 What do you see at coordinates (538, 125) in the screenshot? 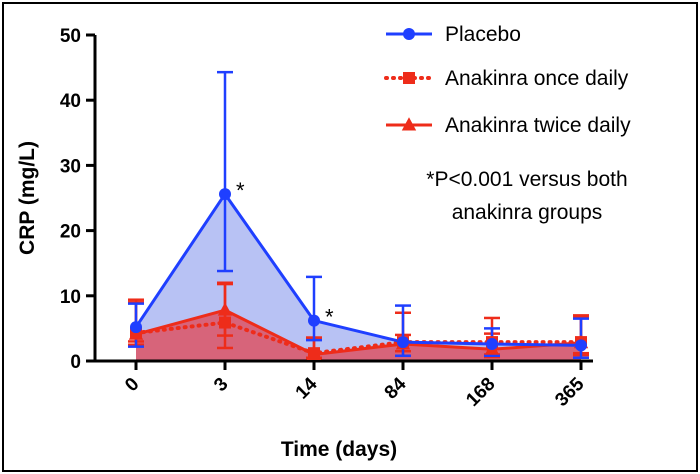
I see `legend-label-anakinra-twice-daily: Anakinra twice daily` at bounding box center [538, 125].